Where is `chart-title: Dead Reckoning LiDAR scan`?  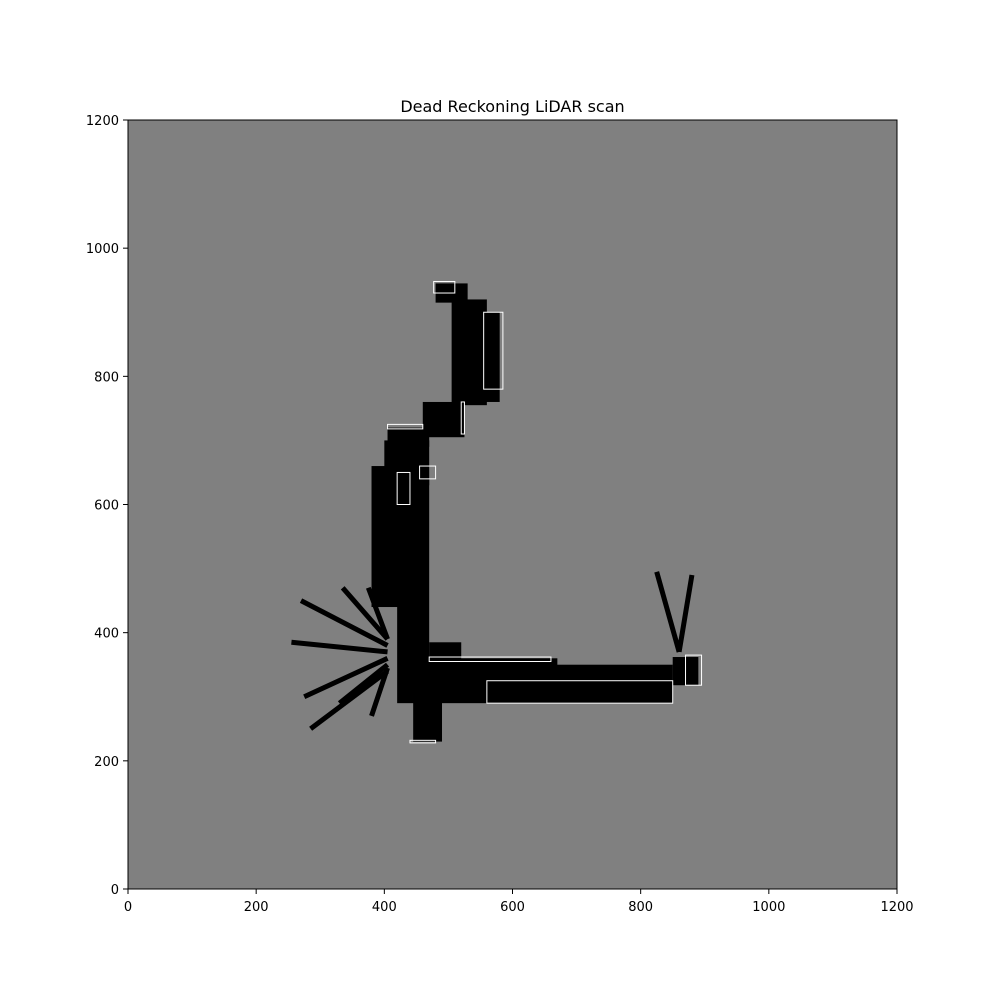
chart-title: Dead Reckoning LiDAR scan is located at coordinates (512, 106).